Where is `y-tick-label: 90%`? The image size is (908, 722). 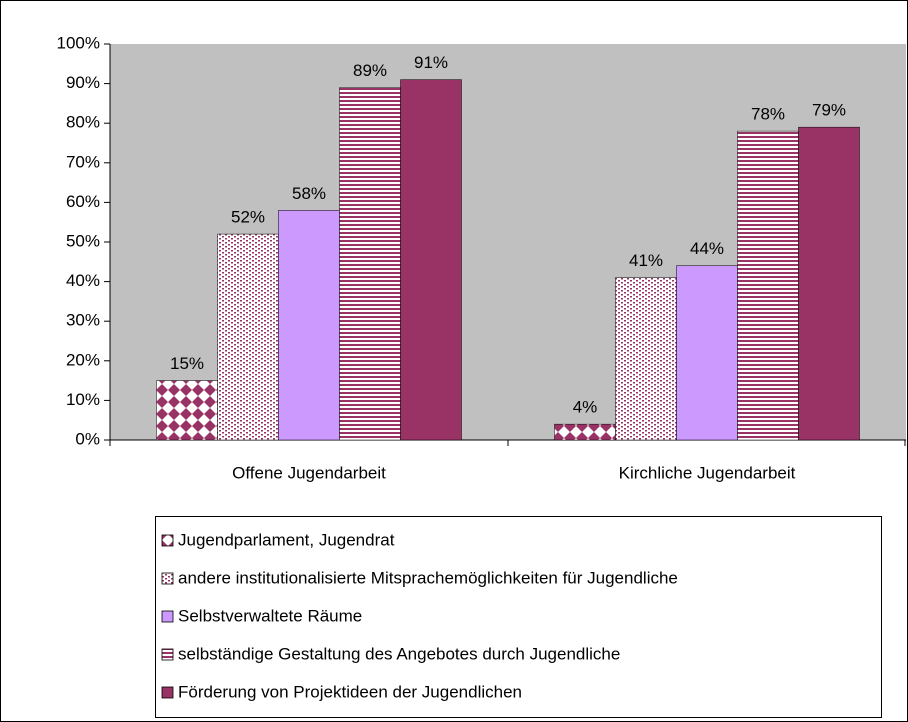
y-tick-label: 90% is located at coordinates (83, 82).